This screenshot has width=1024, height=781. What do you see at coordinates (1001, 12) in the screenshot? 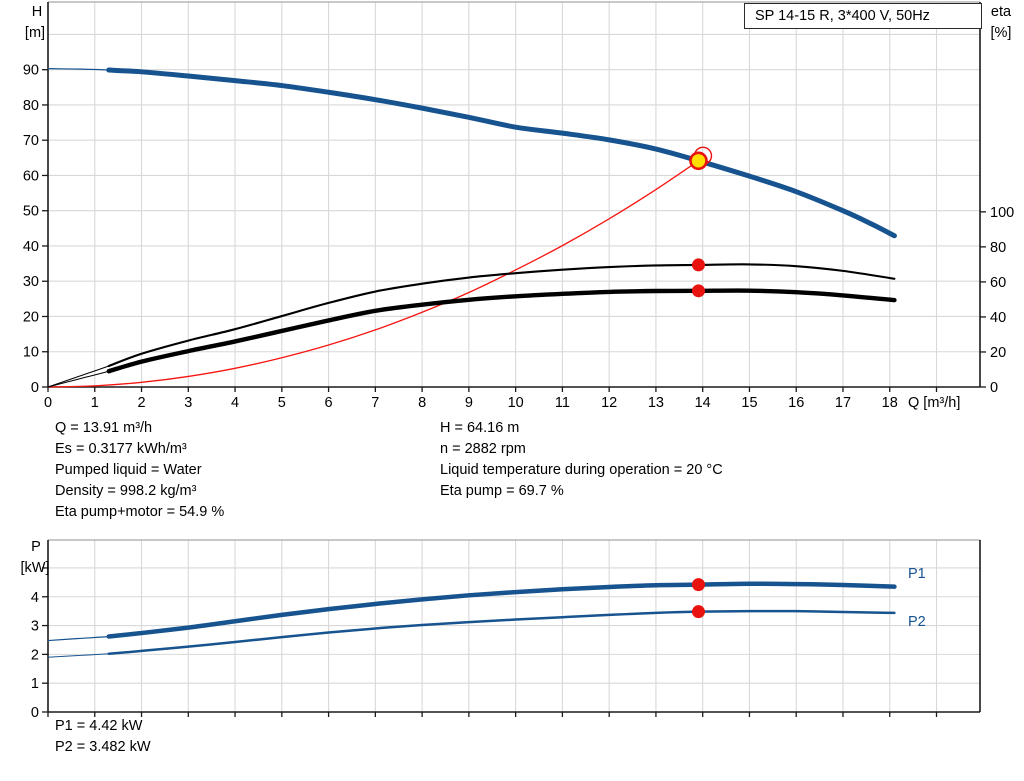
I see `eta-axis-name: eta` at bounding box center [1001, 12].